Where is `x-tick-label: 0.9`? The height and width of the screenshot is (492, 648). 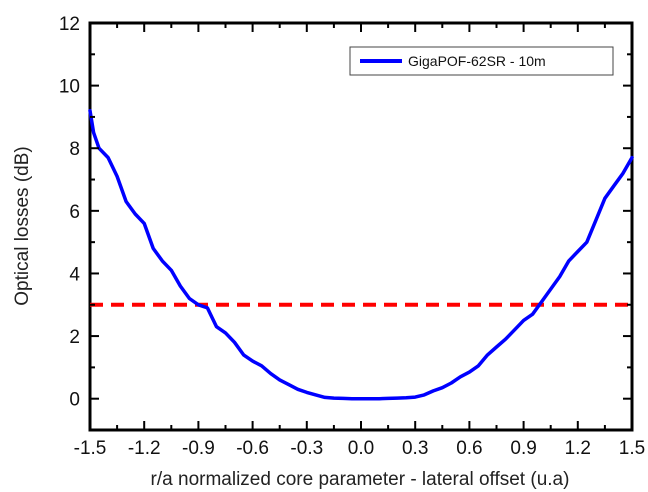
x-tick-label: 0.9 is located at coordinates (523, 448).